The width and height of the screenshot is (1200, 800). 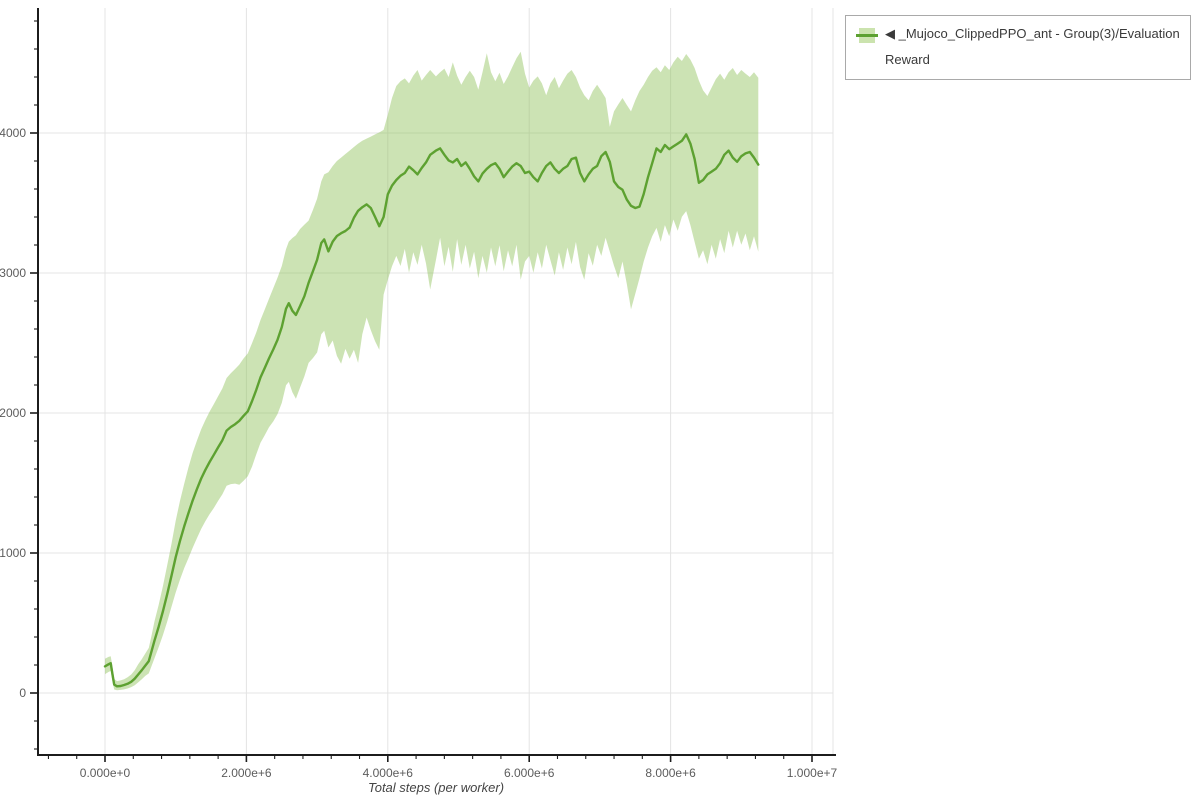 I want to click on series-swatch-icon, so click(x=867, y=35).